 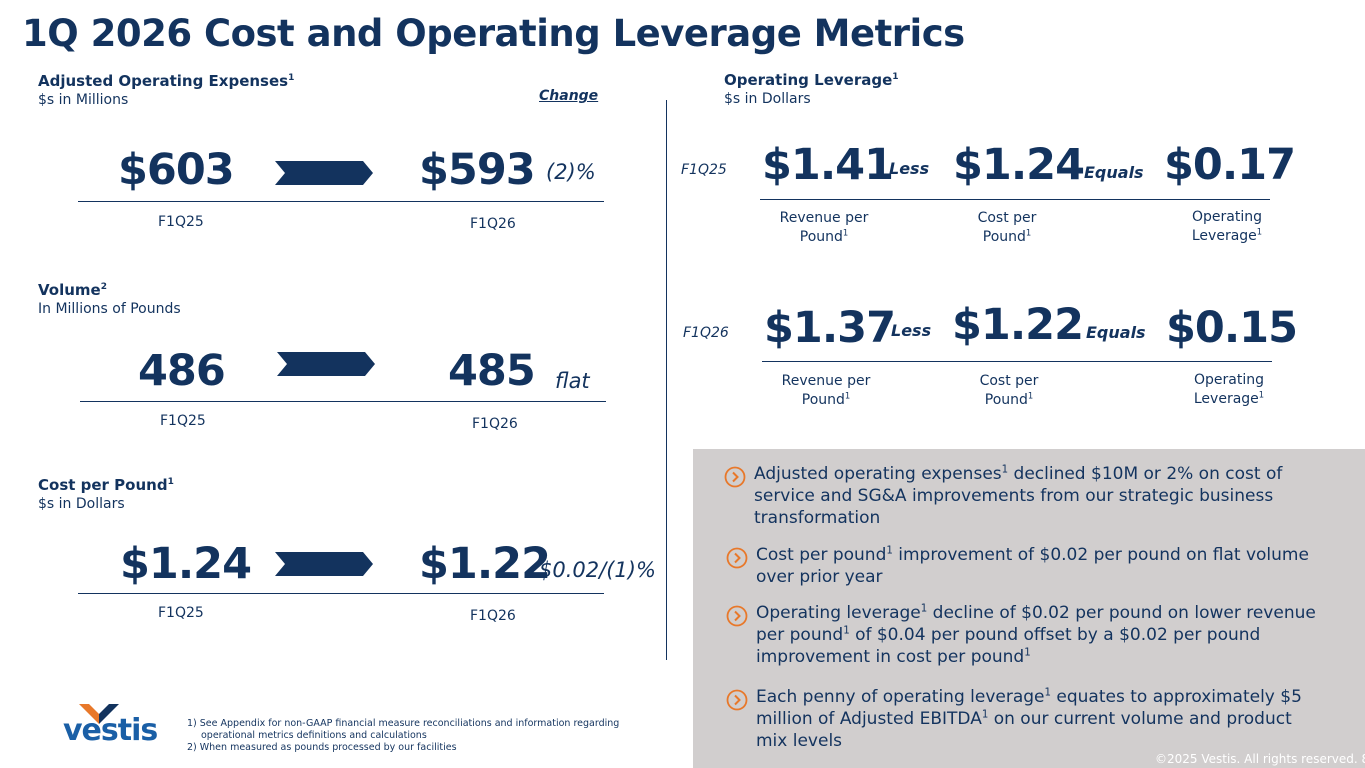 I want to click on ol-row2-leverage: $0.15, so click(x=1232, y=328).